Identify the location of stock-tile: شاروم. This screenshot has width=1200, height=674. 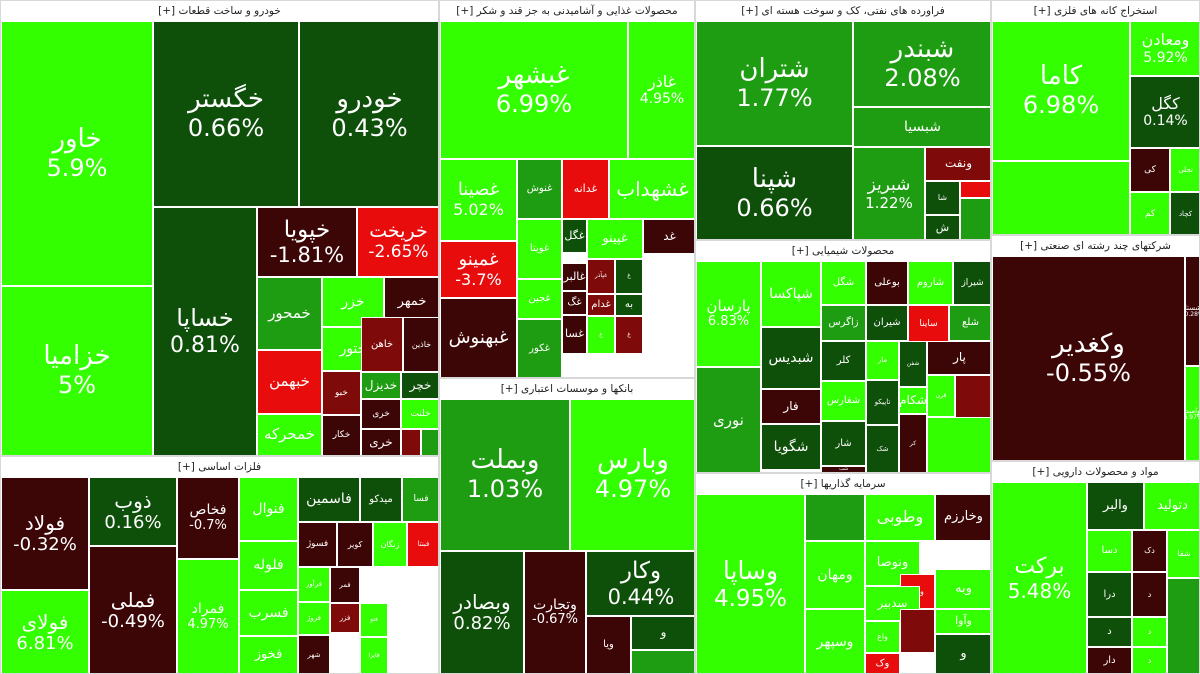
(930, 283).